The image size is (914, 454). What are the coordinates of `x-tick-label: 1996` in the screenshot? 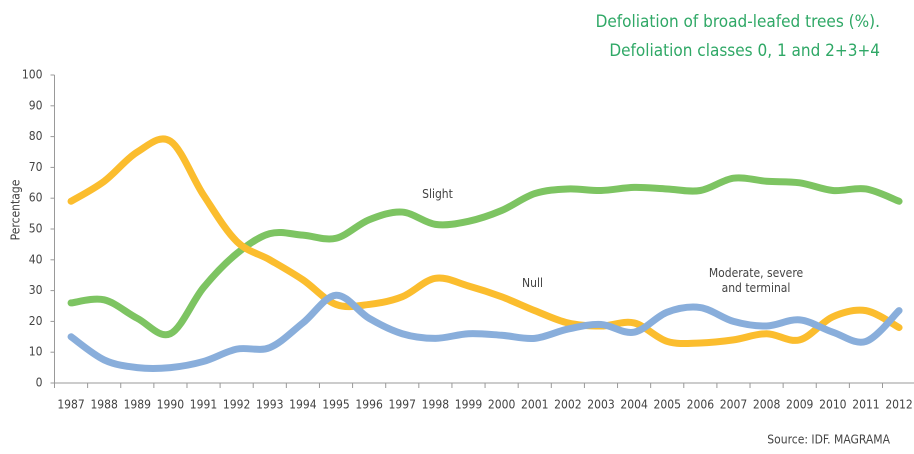 It's located at (369, 405).